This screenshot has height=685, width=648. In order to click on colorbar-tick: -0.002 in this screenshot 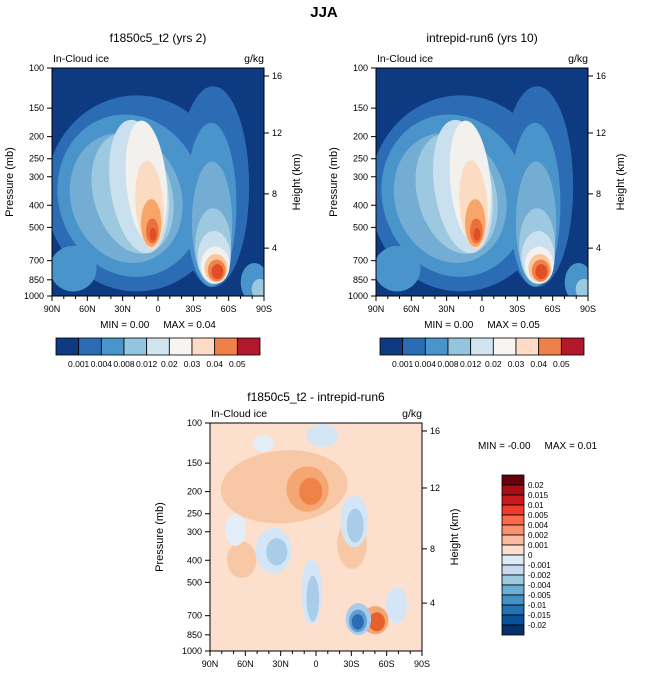, I will do `click(539, 575)`.